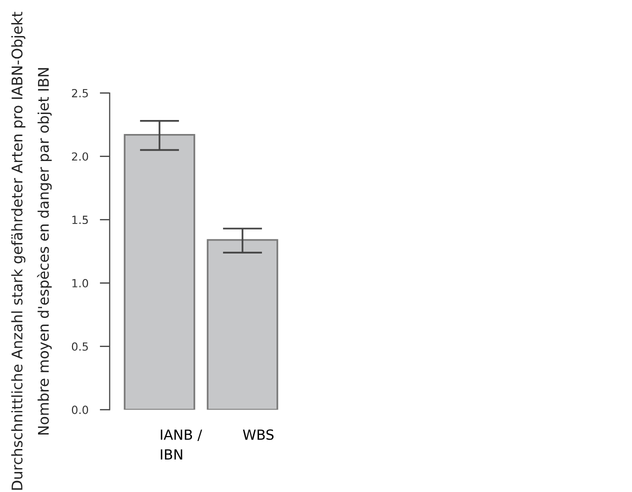  I want to click on y-tick-label: 1.0, so click(80, 283).